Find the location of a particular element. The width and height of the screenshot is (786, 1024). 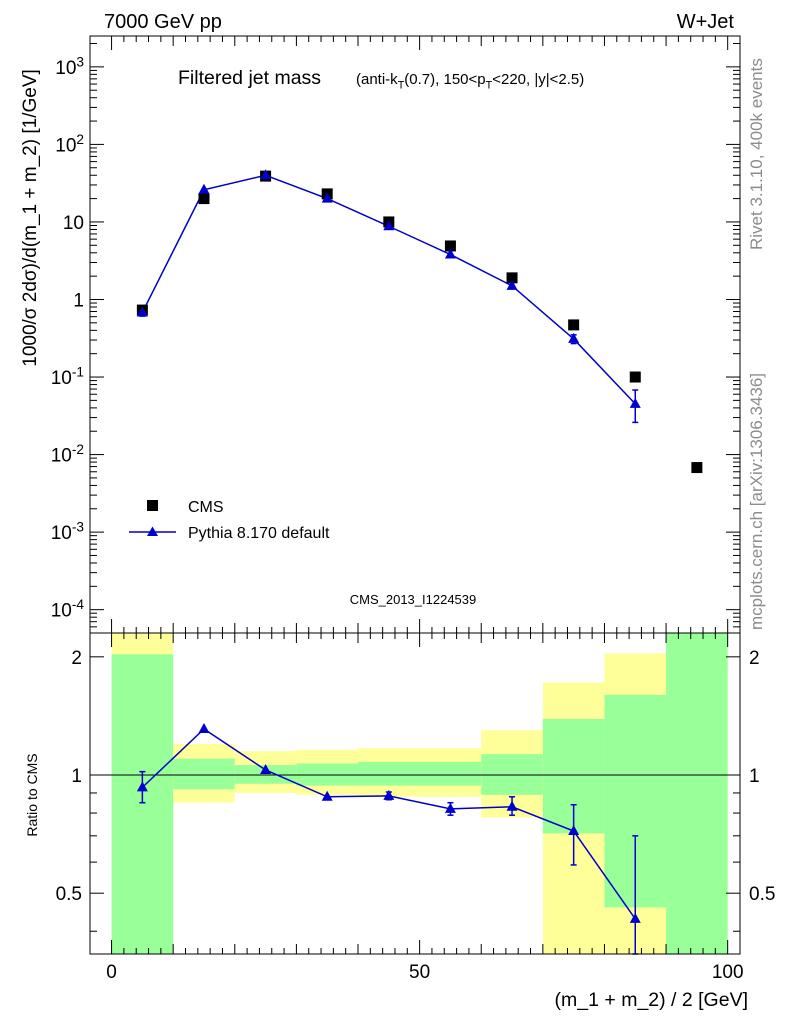

ratio-y-tick-label: 1 is located at coordinates (76, 776).